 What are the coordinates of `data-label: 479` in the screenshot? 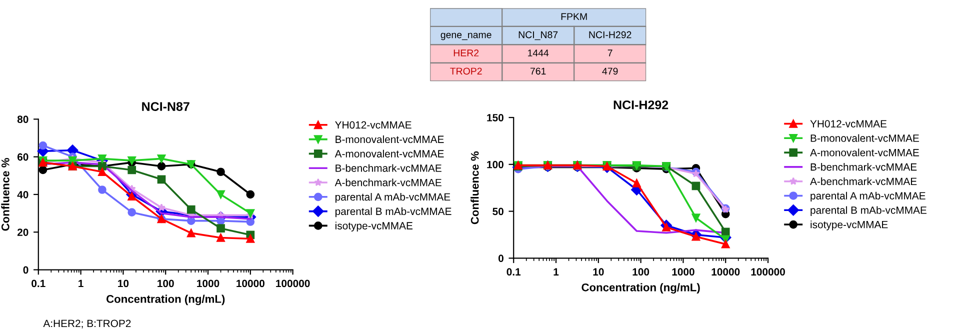 It's located at (610, 71).